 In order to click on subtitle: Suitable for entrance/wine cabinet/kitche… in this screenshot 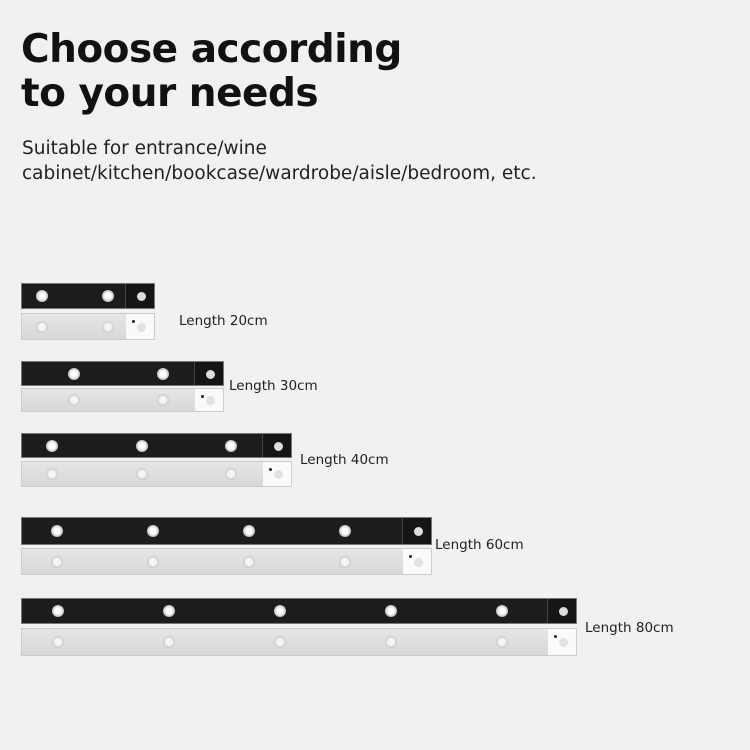, I will do `click(279, 161)`.